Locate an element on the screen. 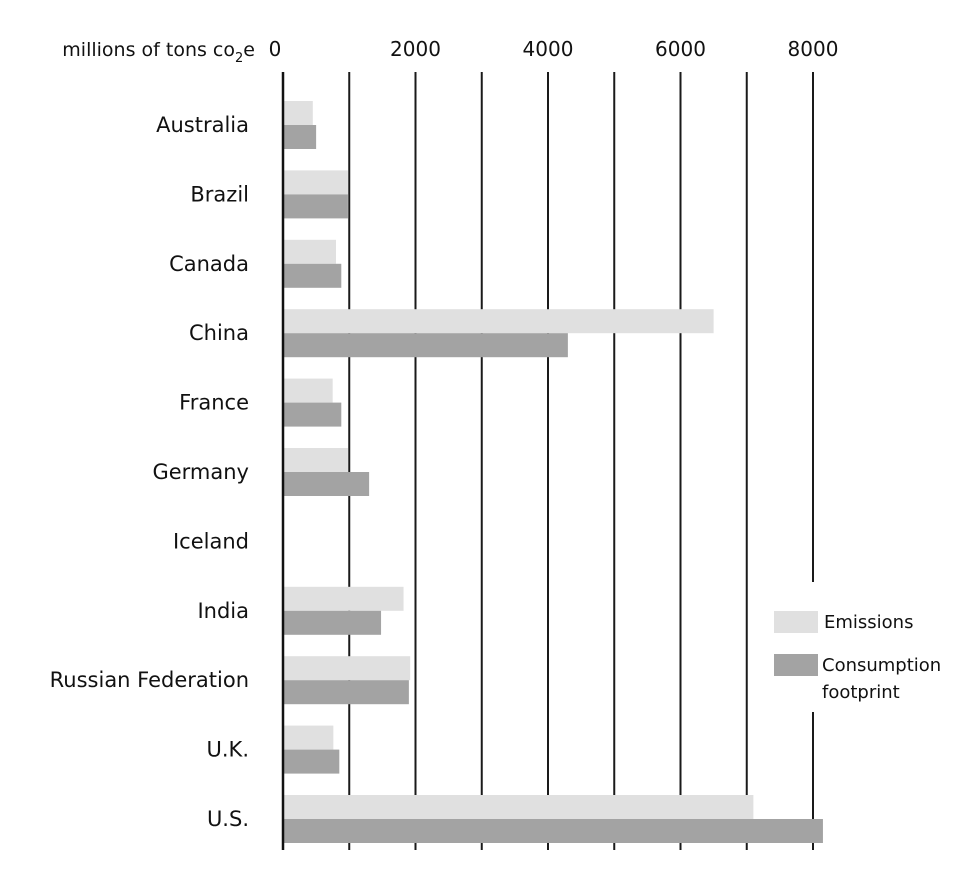  bar-consumption-germany is located at coordinates (326, 484).